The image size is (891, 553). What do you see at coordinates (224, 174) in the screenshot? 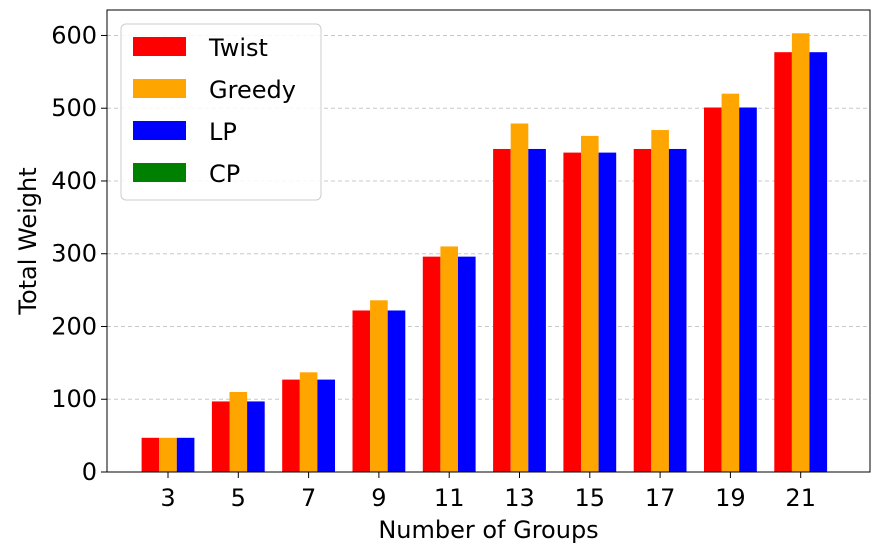
I see `legend-label-cp: CP` at bounding box center [224, 174].